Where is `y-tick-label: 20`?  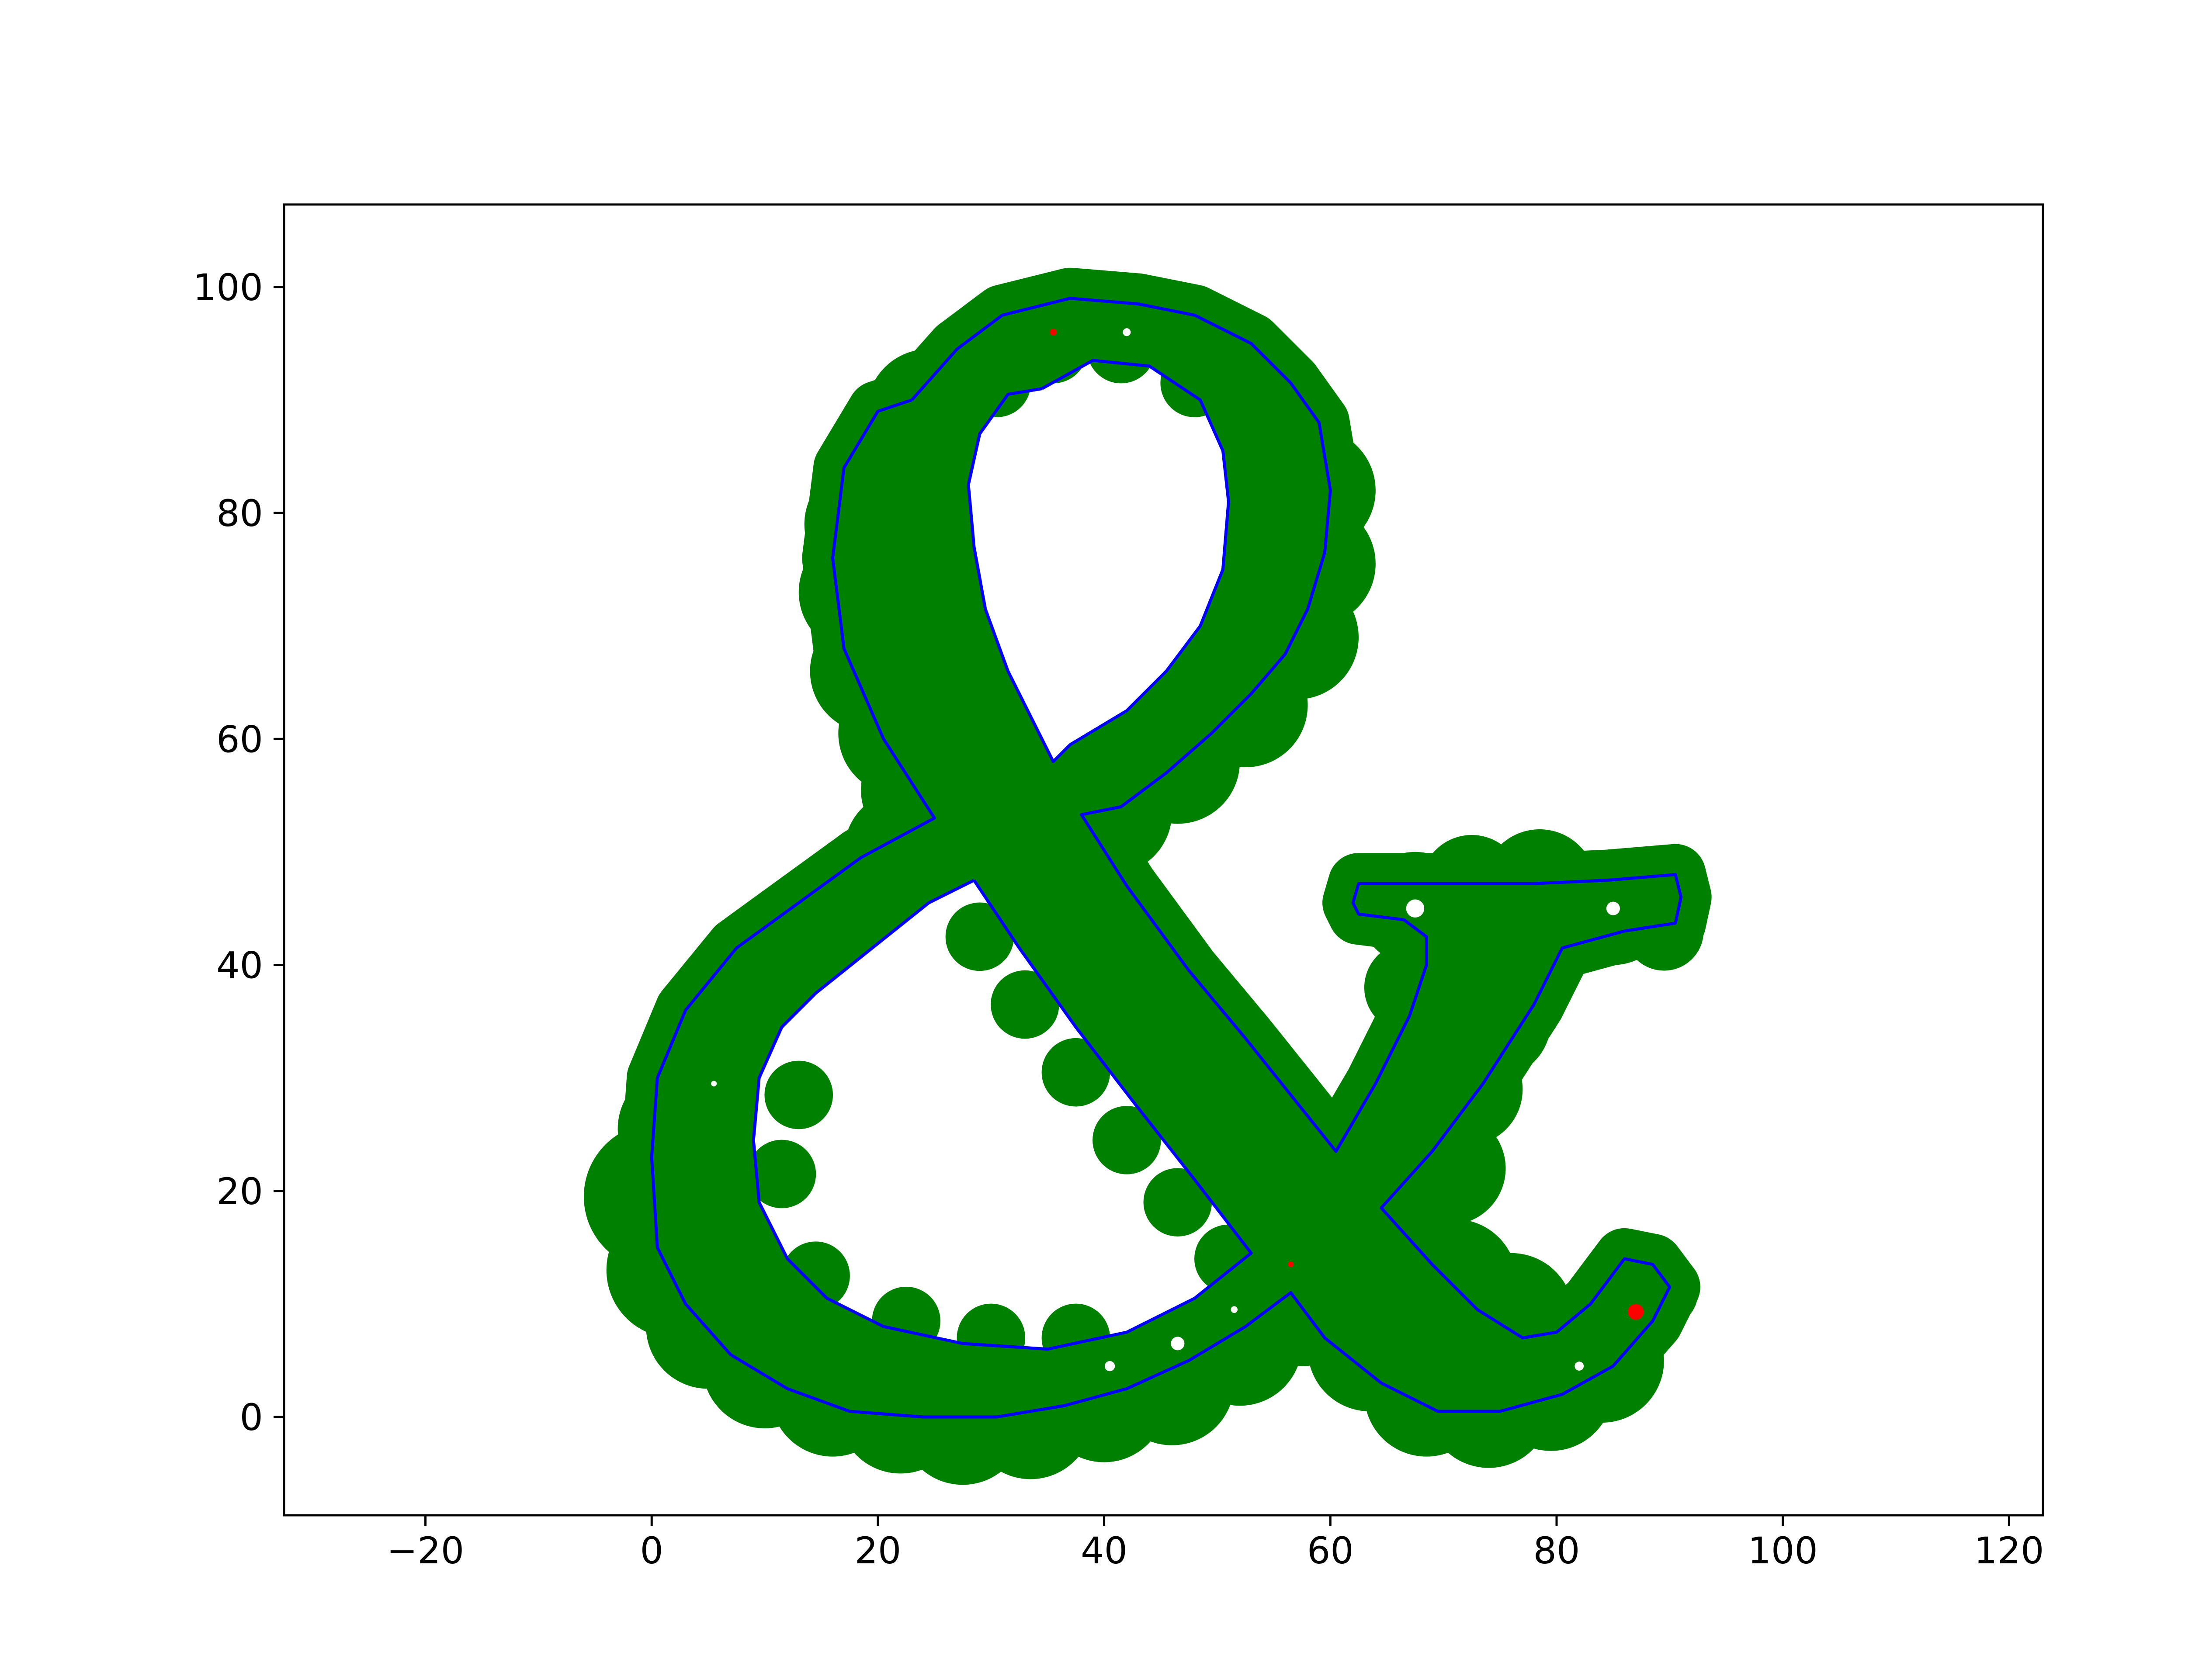
y-tick-label: 20 is located at coordinates (240, 1191).